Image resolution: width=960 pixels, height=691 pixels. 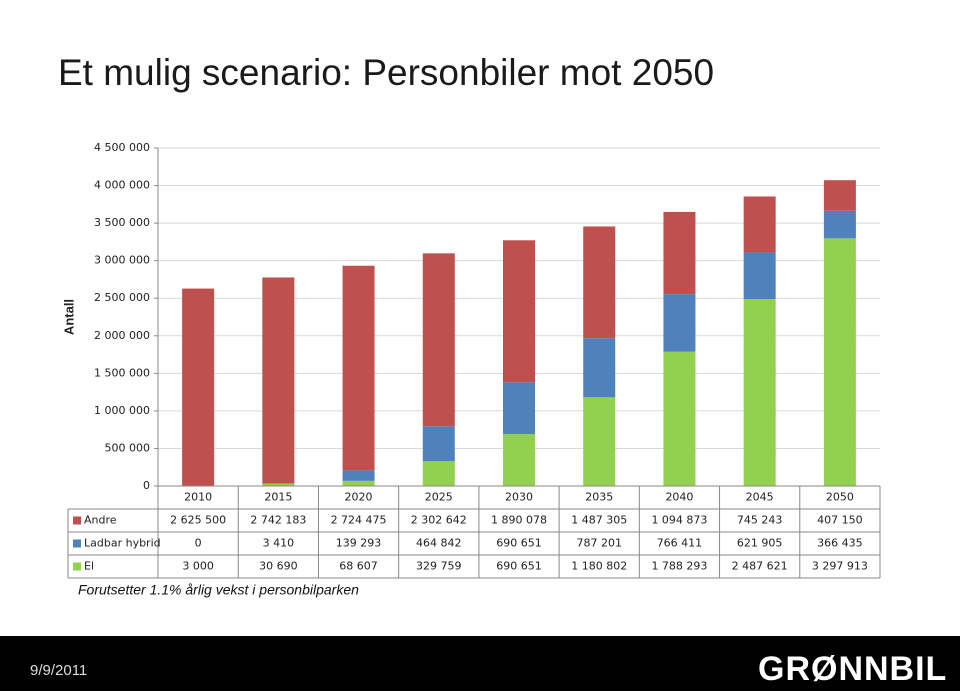 I want to click on x-tick-label: 2040, so click(x=679, y=497).